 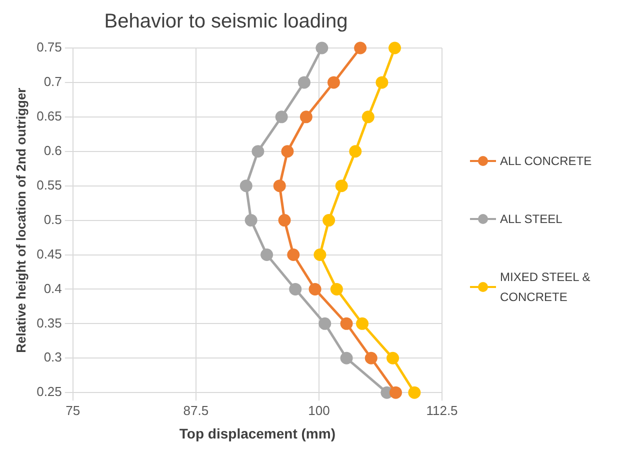 What do you see at coordinates (196, 410) in the screenshot?
I see `x-tick-label: 87.5` at bounding box center [196, 410].